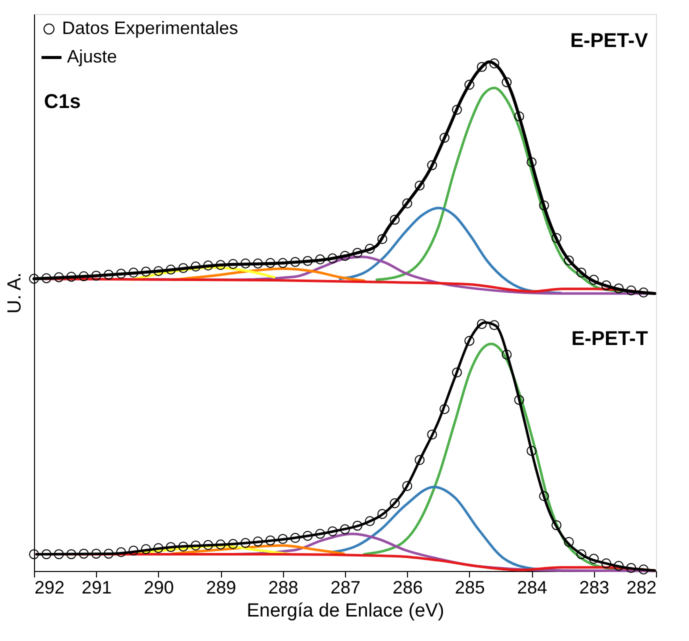 The width and height of the screenshot is (689, 641). I want to click on x-tick-label: 286, so click(407, 588).